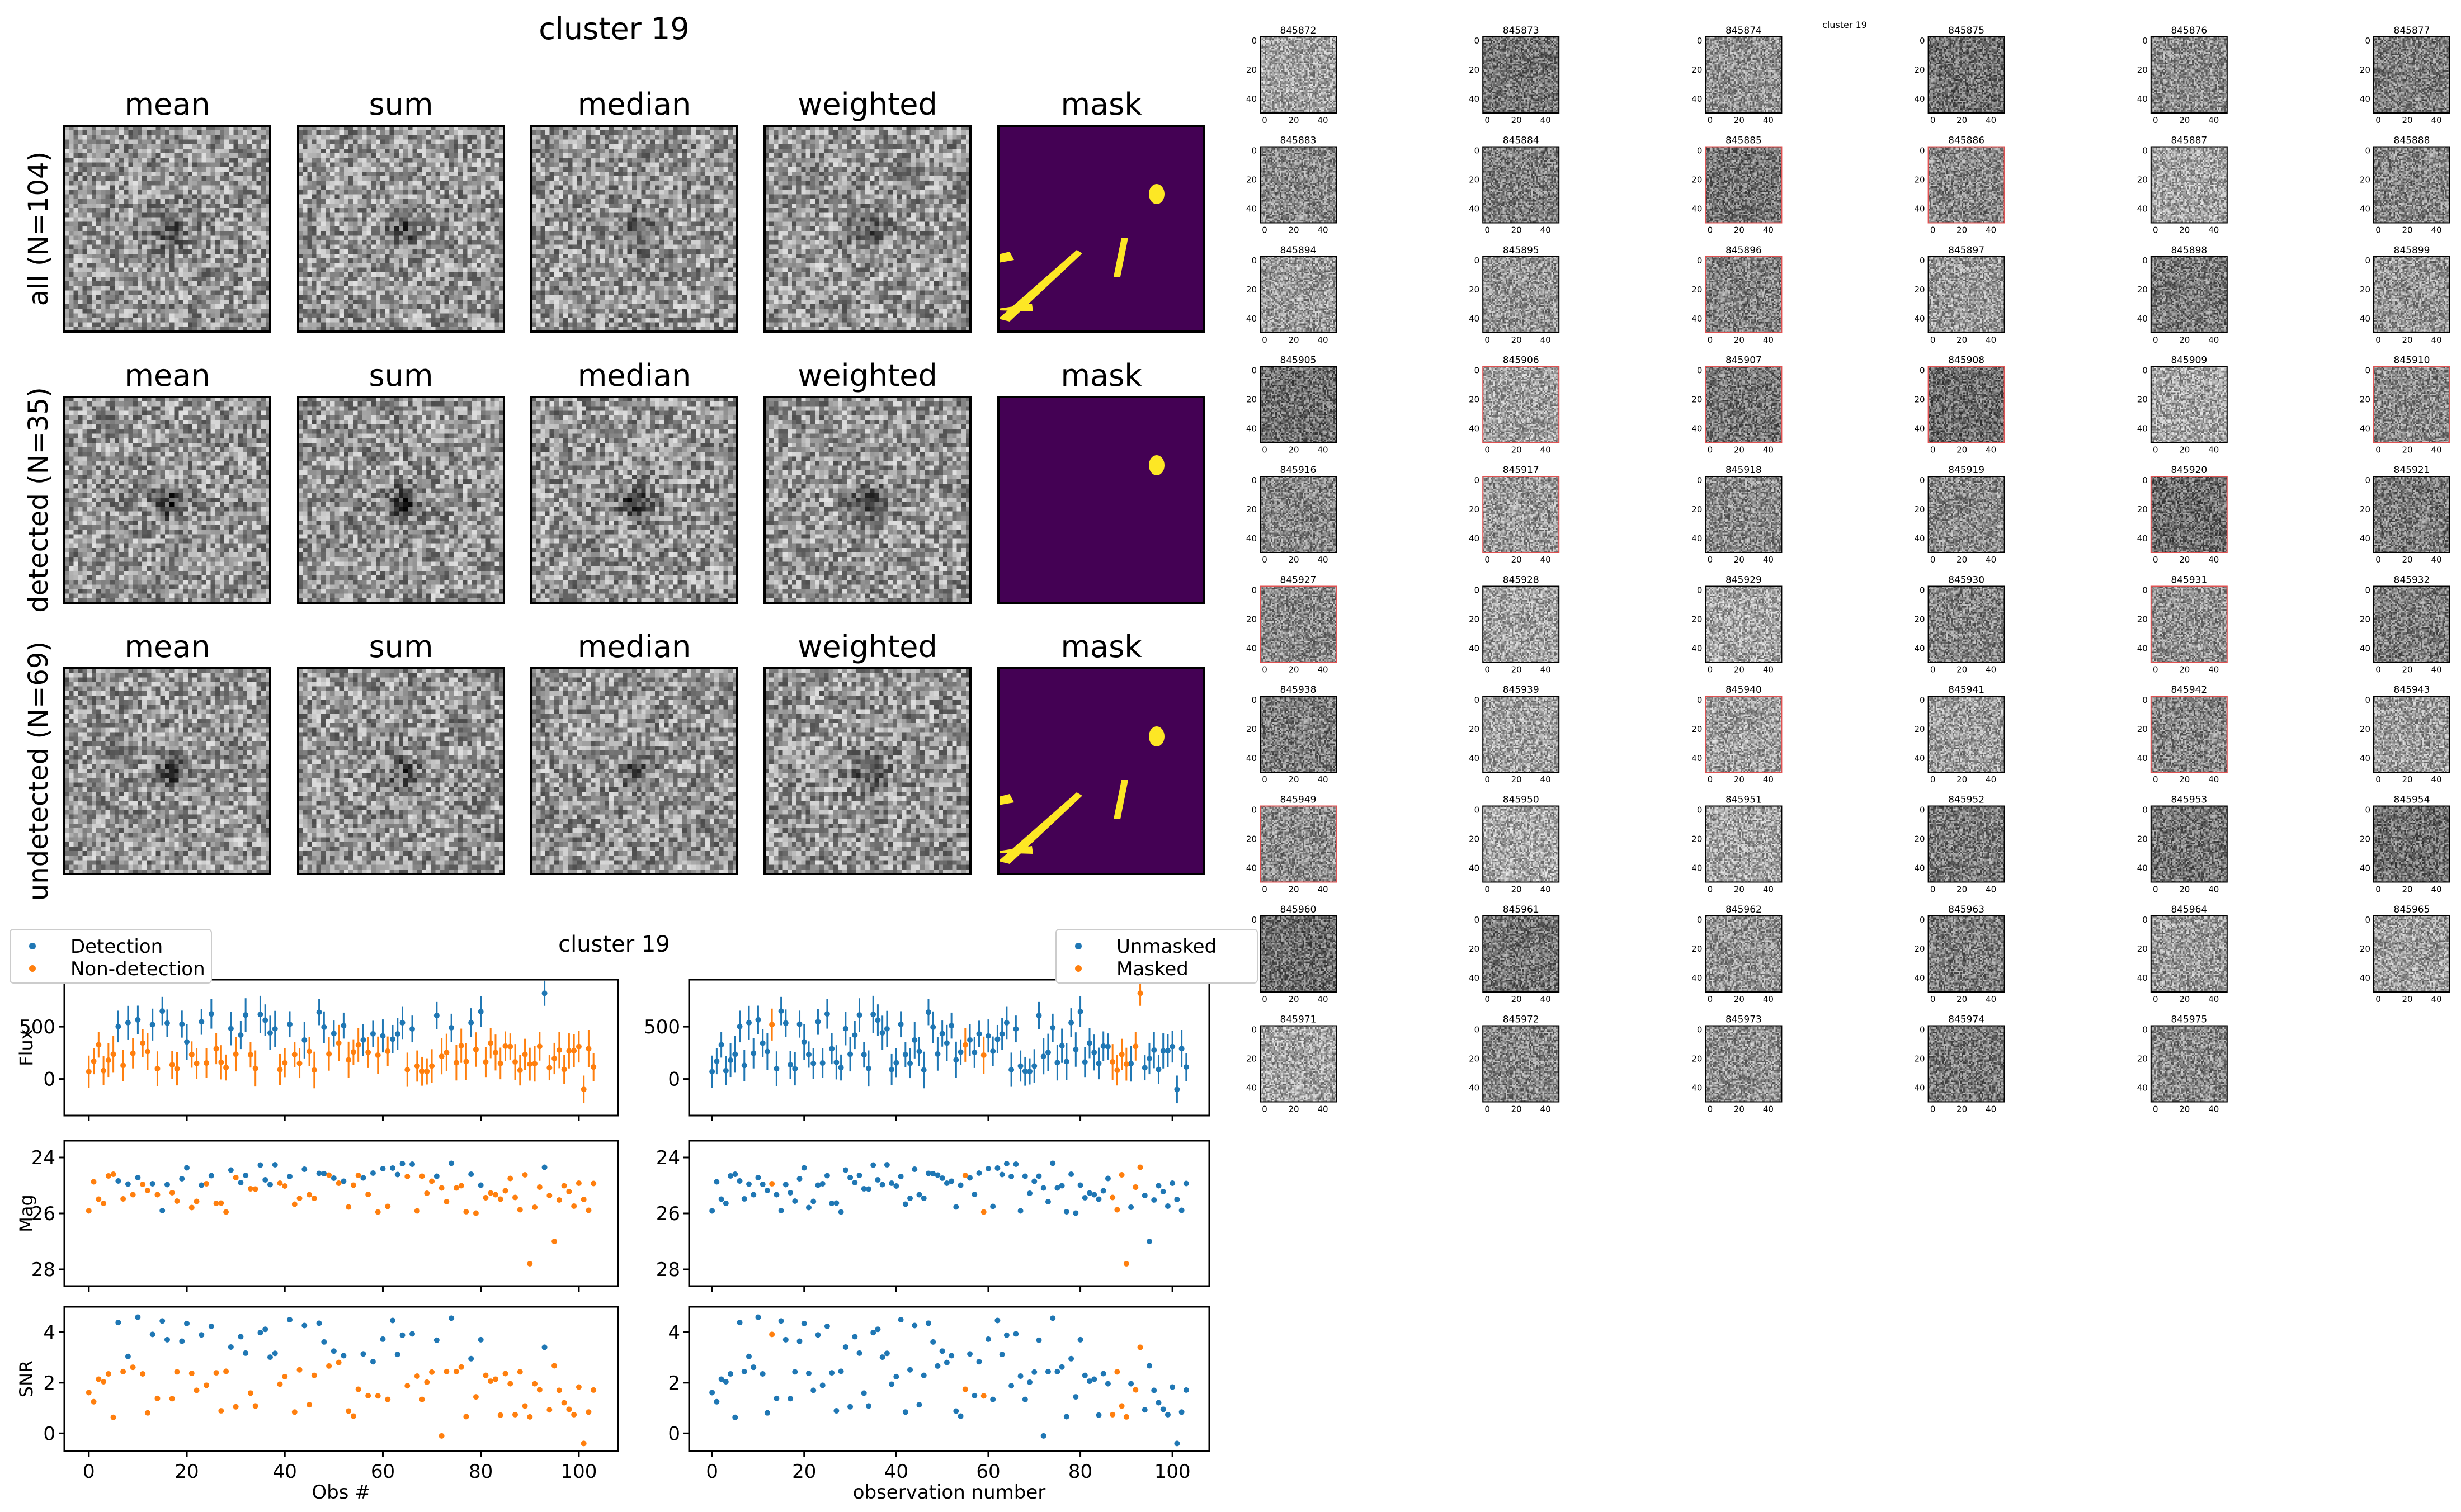  What do you see at coordinates (401, 229) in the screenshot?
I see `stack-image` at bounding box center [401, 229].